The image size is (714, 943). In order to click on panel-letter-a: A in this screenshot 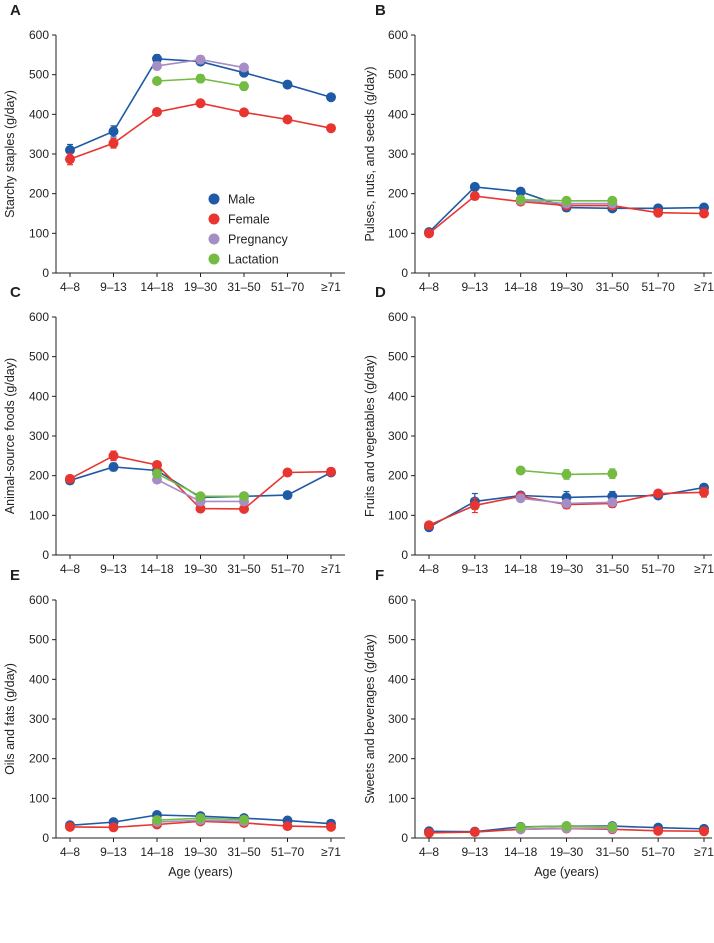, I will do `click(15, 10)`.